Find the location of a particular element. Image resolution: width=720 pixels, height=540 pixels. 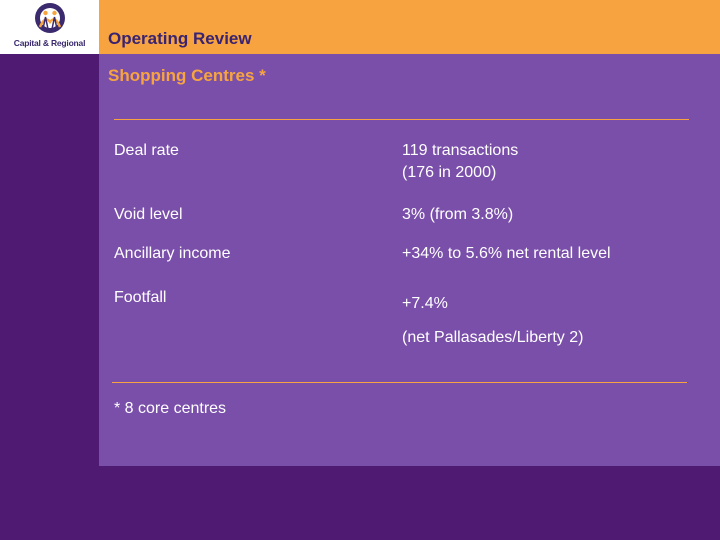

metric-value-line: 119 transactions is located at coordinates (460, 150).